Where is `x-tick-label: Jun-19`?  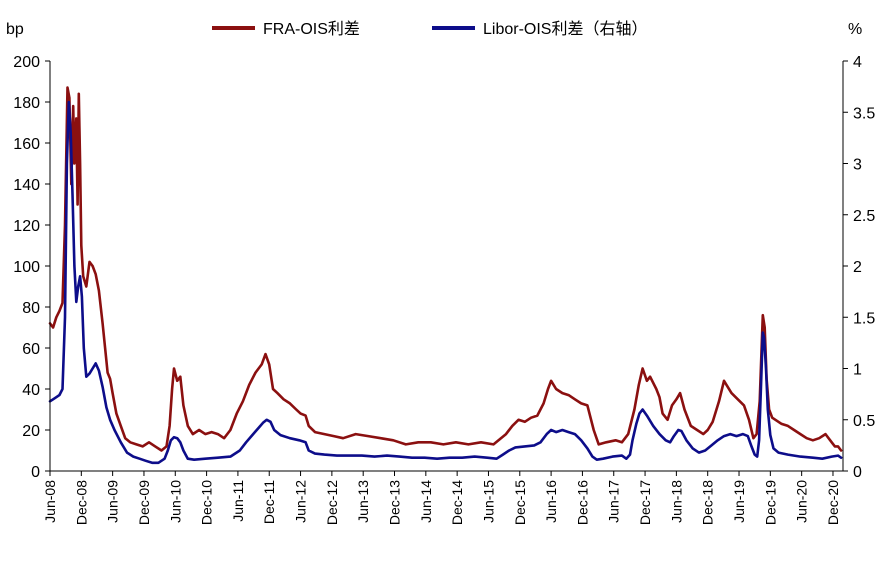 x-tick-label: Jun-19 is located at coordinates (739, 501).